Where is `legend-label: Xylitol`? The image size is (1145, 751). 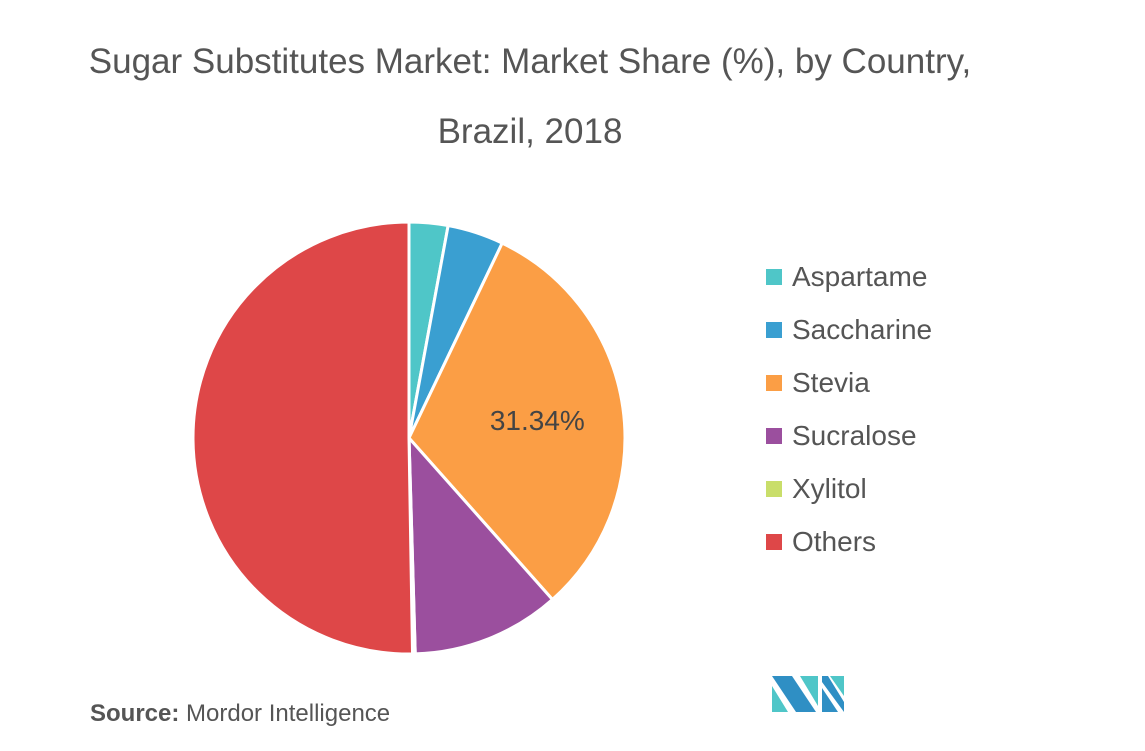
legend-label: Xylitol is located at coordinates (829, 488).